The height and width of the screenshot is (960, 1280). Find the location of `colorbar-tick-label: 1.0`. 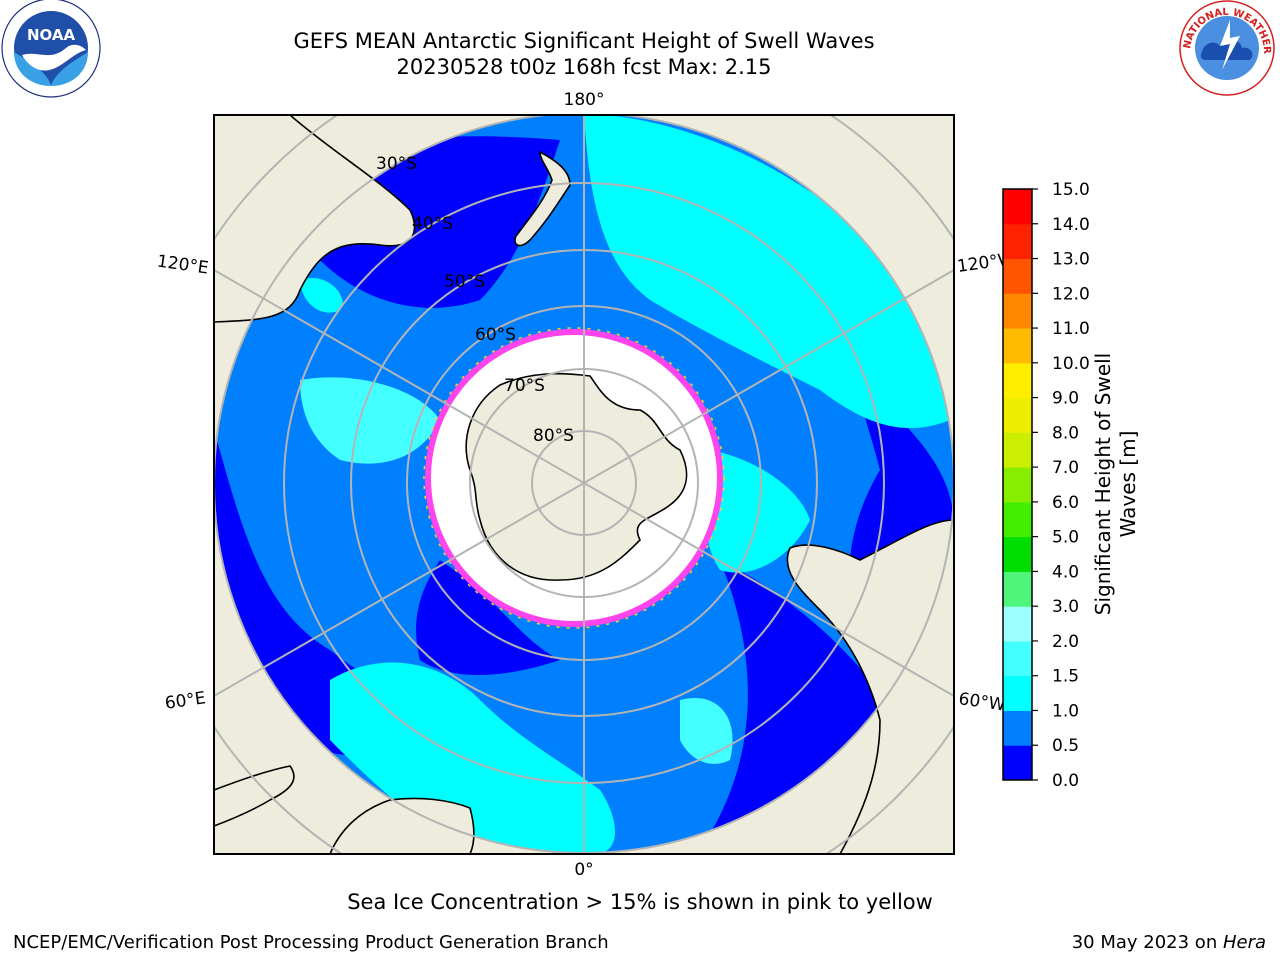

colorbar-tick-label: 1.0 is located at coordinates (1065, 711).